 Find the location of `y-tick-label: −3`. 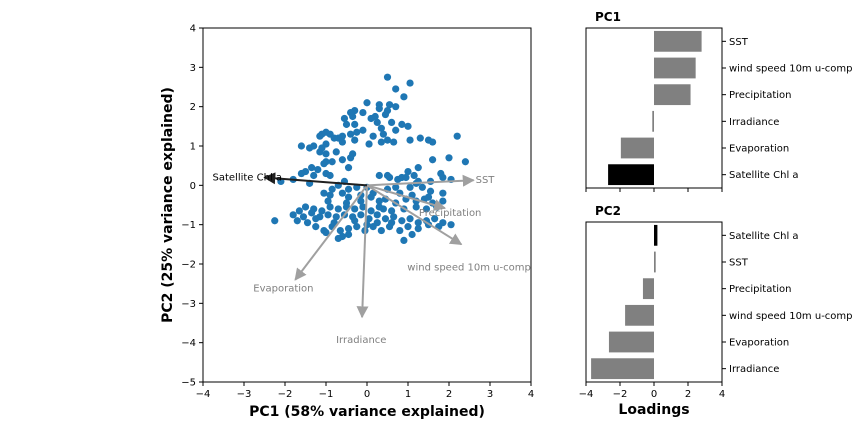

y-tick-label: −3 is located at coordinates (188, 304).